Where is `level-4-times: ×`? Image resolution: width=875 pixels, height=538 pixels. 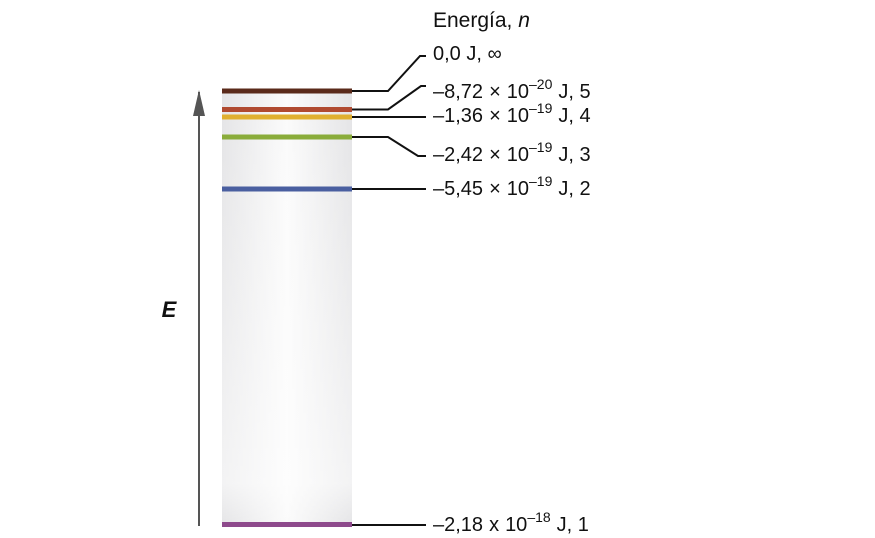
level-4-times: × is located at coordinates (495, 116).